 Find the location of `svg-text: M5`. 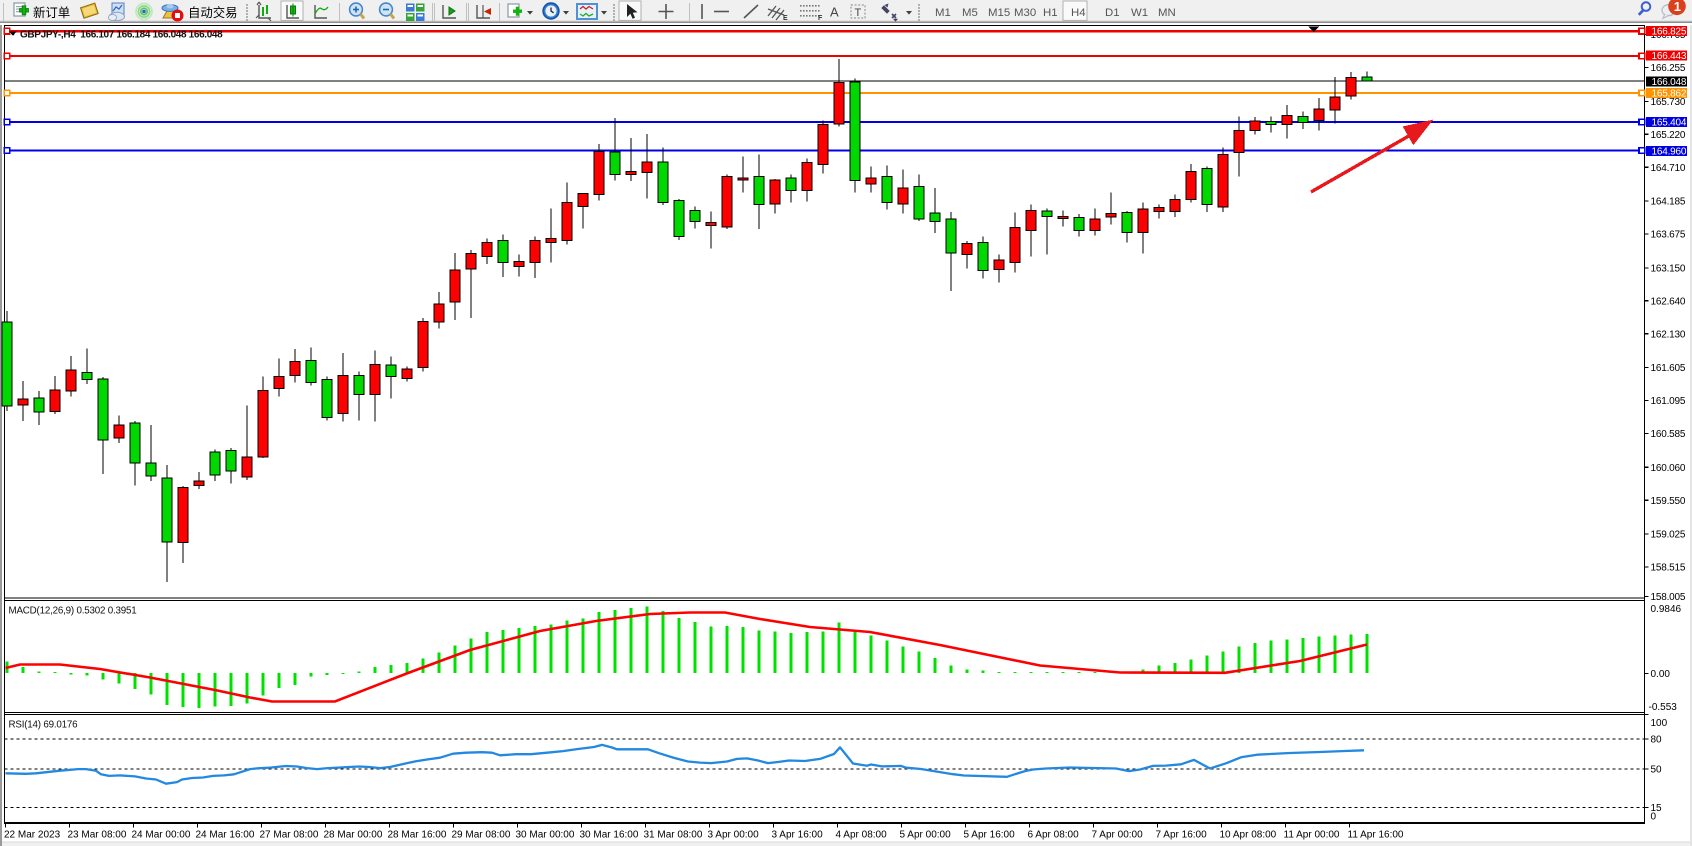

svg-text: M5 is located at coordinates (970, 13).